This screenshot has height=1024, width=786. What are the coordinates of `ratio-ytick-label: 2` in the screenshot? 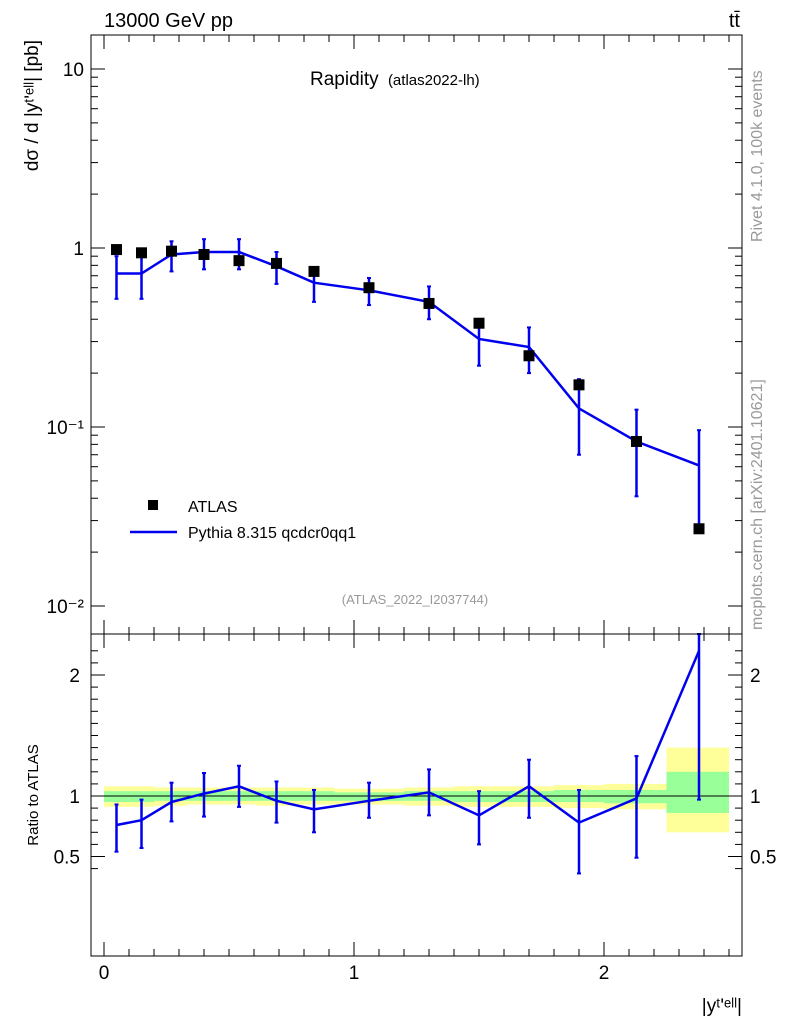 It's located at (74, 676).